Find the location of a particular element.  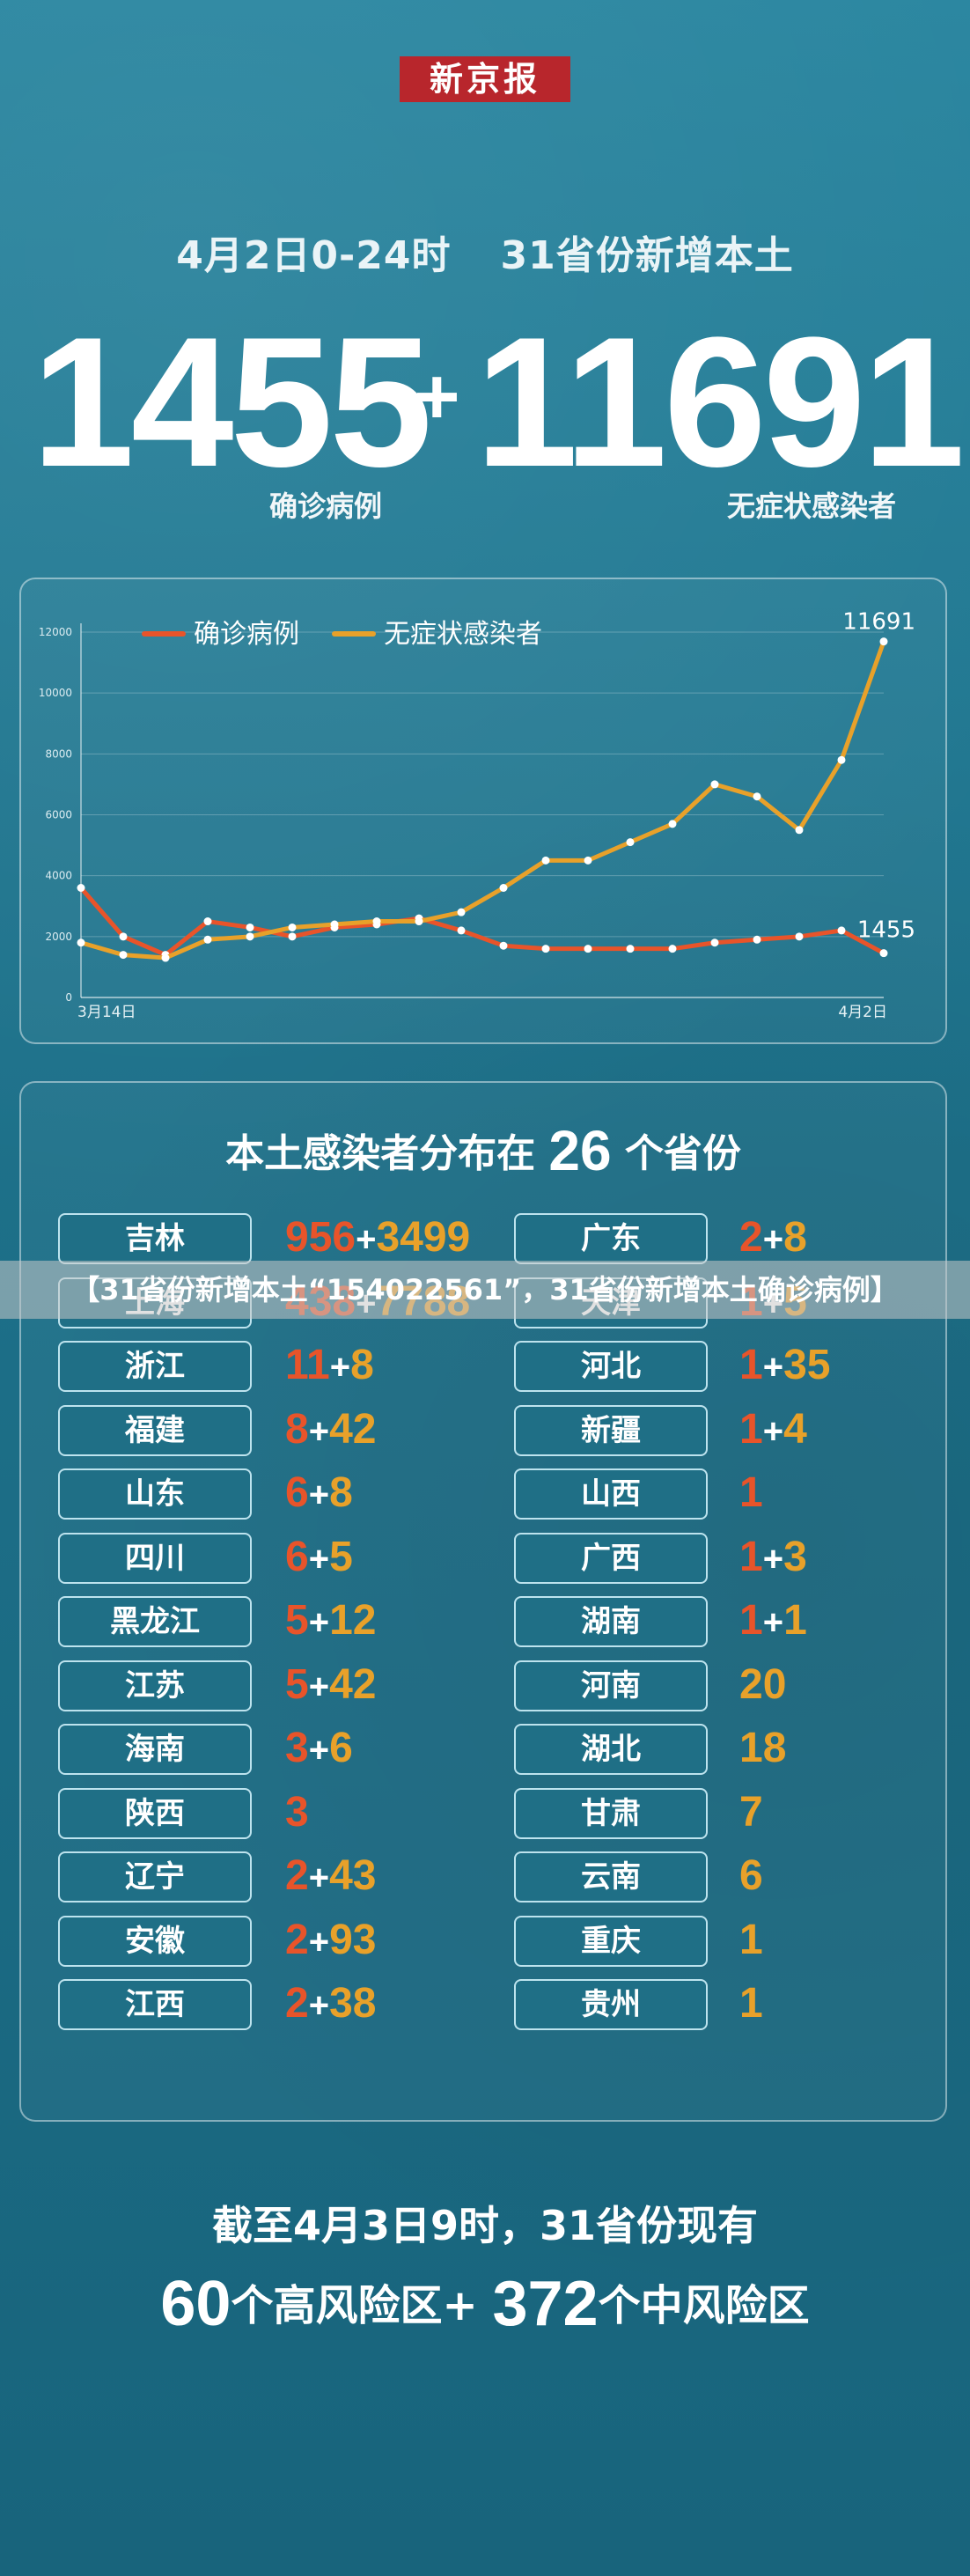

end-value-label: 11691 is located at coordinates (878, 623).